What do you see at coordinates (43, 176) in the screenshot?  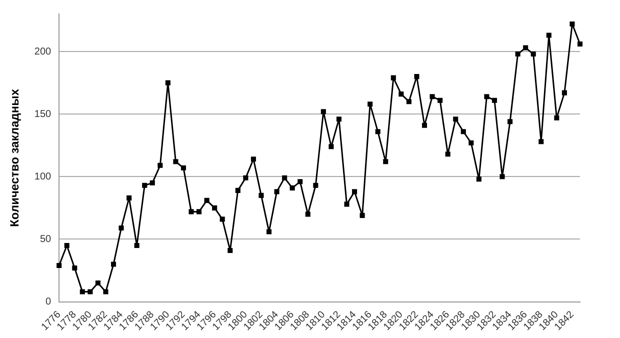 I see `y-tick-label: 100` at bounding box center [43, 176].